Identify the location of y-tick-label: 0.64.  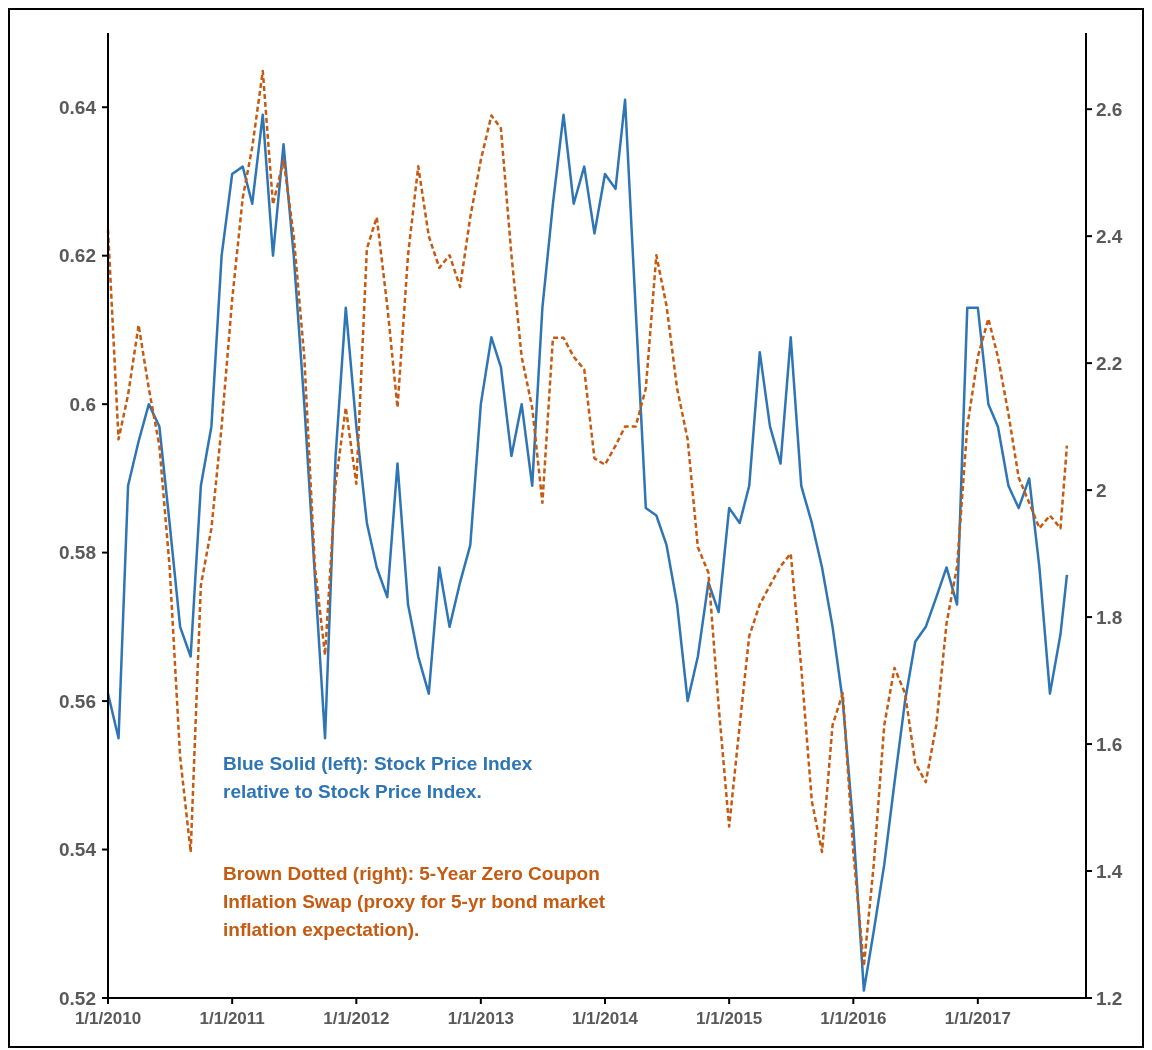
(78, 107).